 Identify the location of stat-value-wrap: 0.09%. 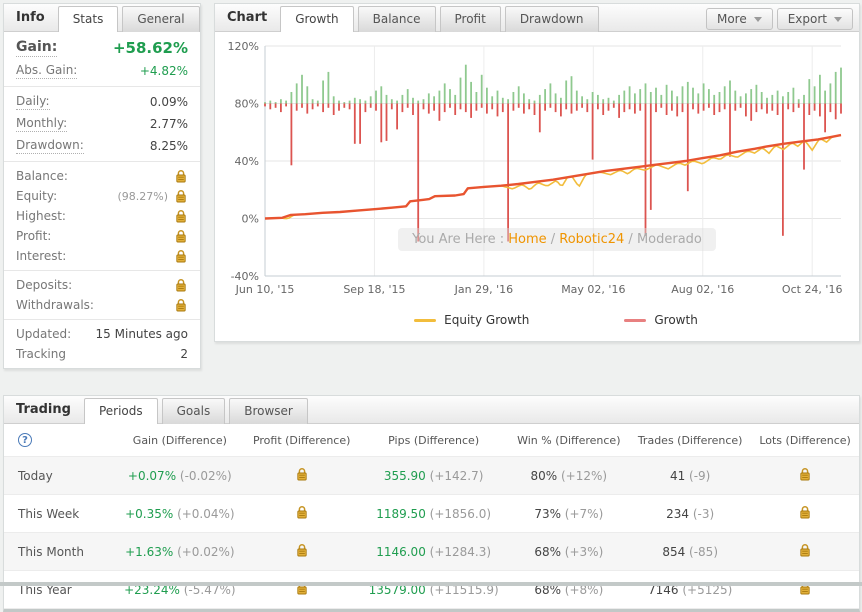
(169, 102).